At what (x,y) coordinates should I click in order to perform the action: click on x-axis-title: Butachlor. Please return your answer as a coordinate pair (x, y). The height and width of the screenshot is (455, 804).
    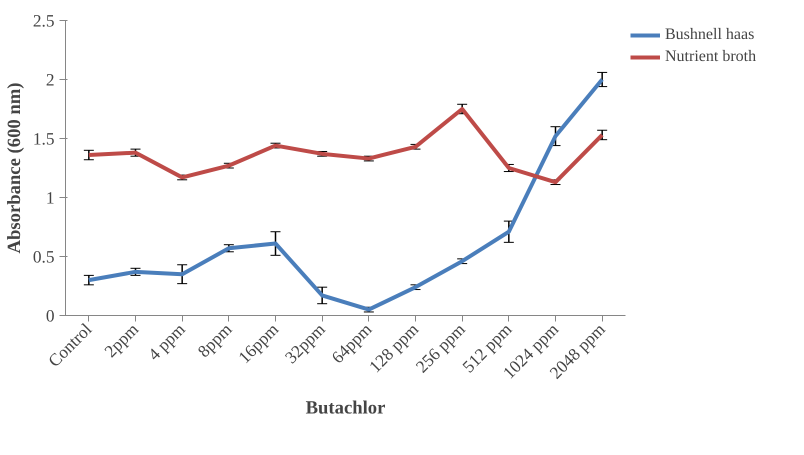
    Looking at the image, I should click on (346, 407).